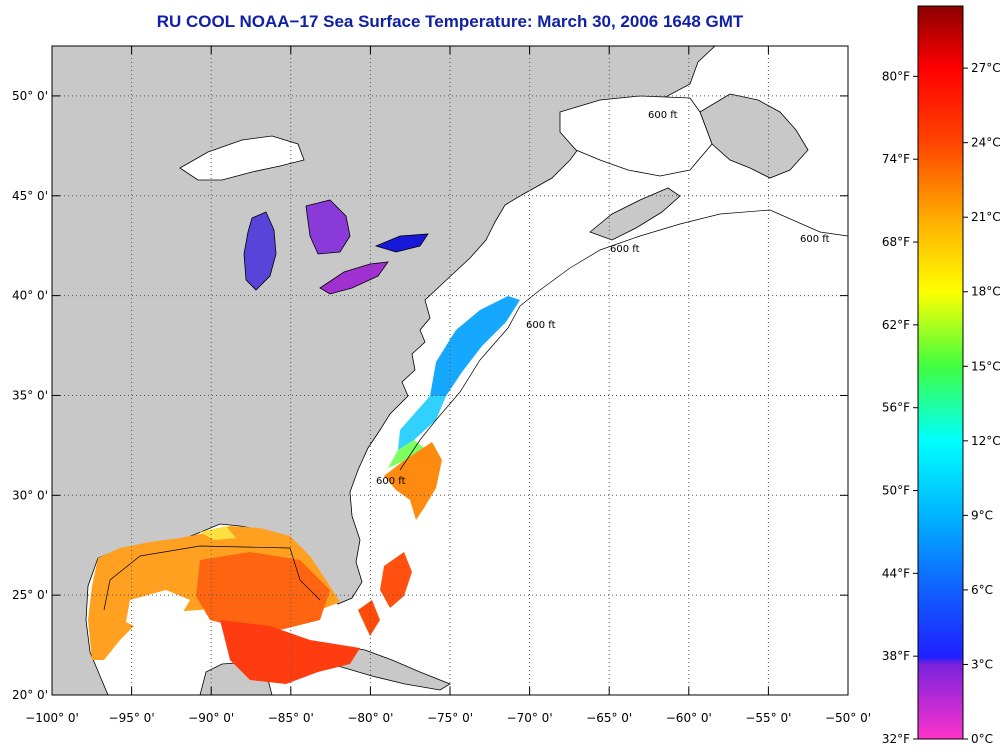 This screenshot has height=754, width=1008. What do you see at coordinates (896, 408) in the screenshot?
I see `fahrenheit-label: 56°F` at bounding box center [896, 408].